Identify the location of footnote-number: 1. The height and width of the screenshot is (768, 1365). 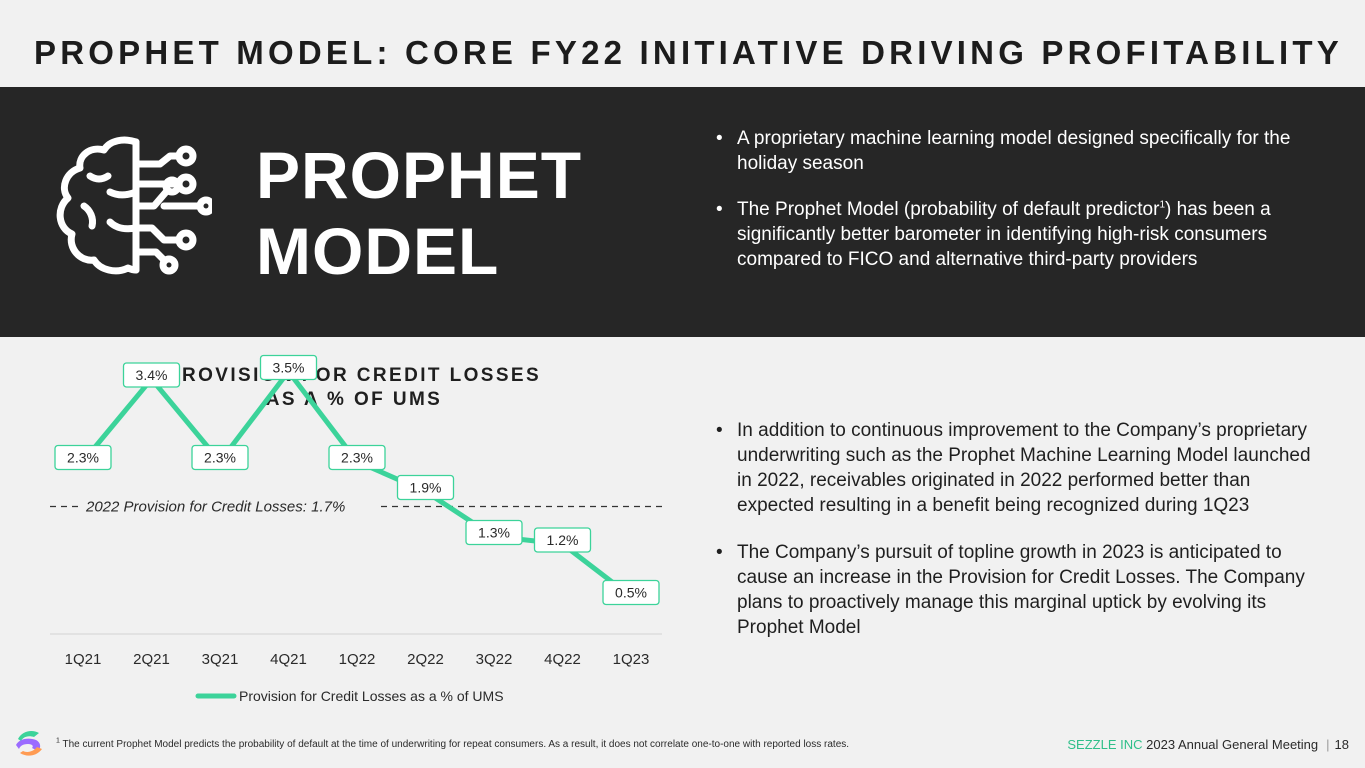
(58, 741).